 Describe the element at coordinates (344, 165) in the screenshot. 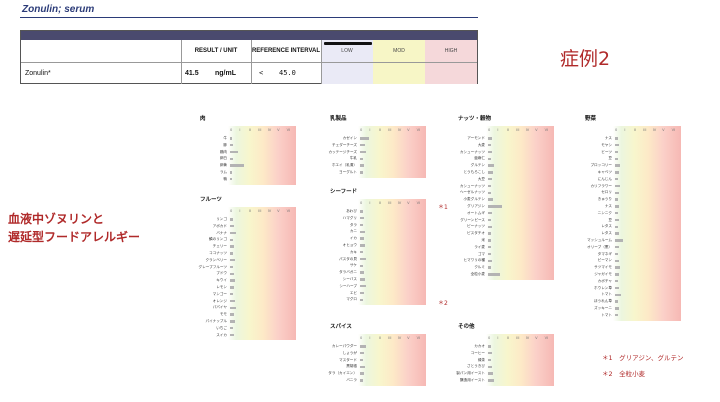

I see `food-label: ホエイ（乳清）` at that location.